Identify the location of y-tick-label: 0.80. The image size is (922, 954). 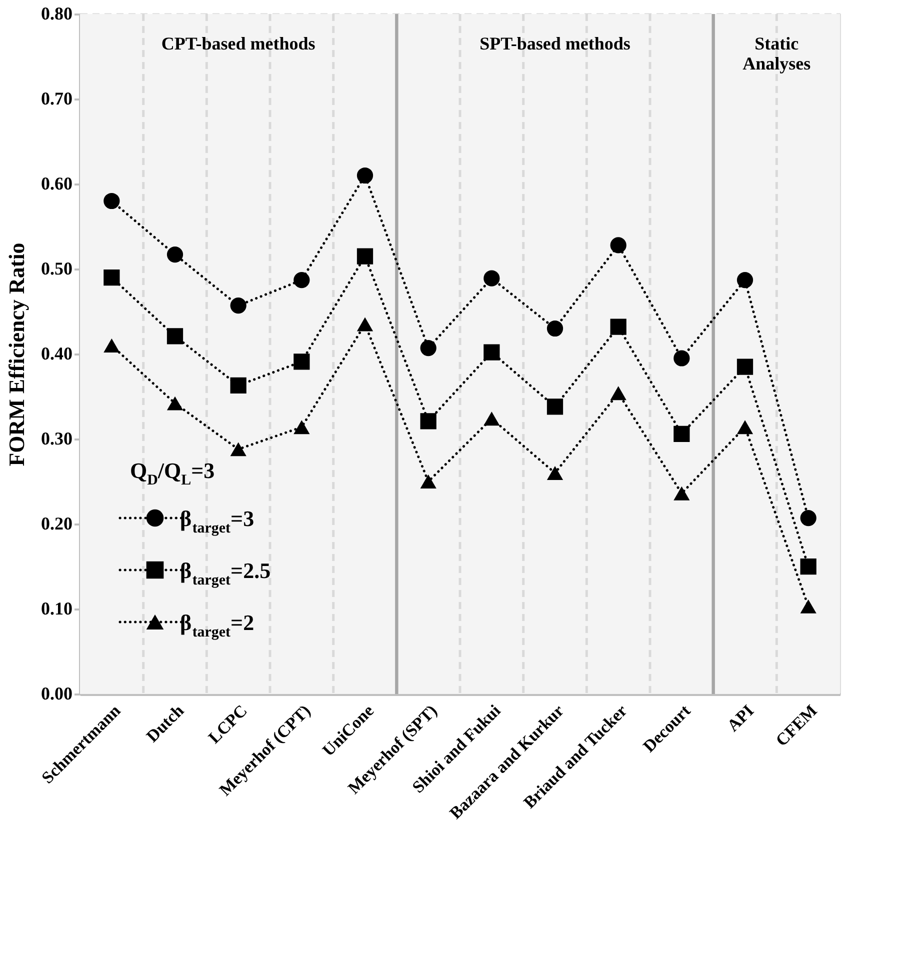
(56, 14).